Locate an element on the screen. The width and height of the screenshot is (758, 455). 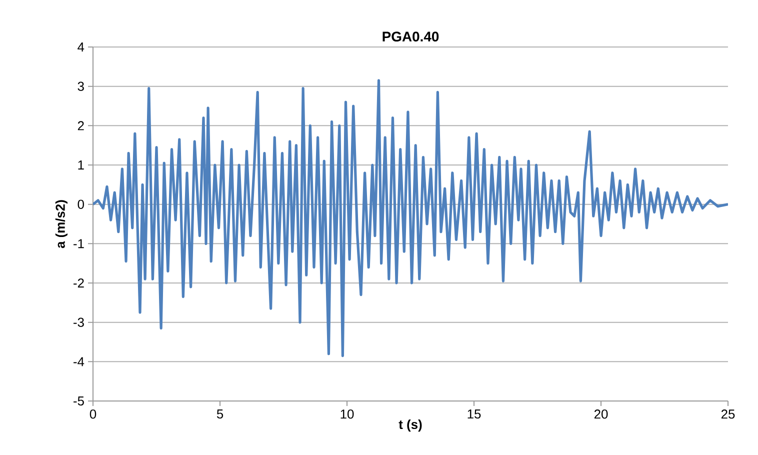
y-tick-label: 3 is located at coordinates (81, 86).